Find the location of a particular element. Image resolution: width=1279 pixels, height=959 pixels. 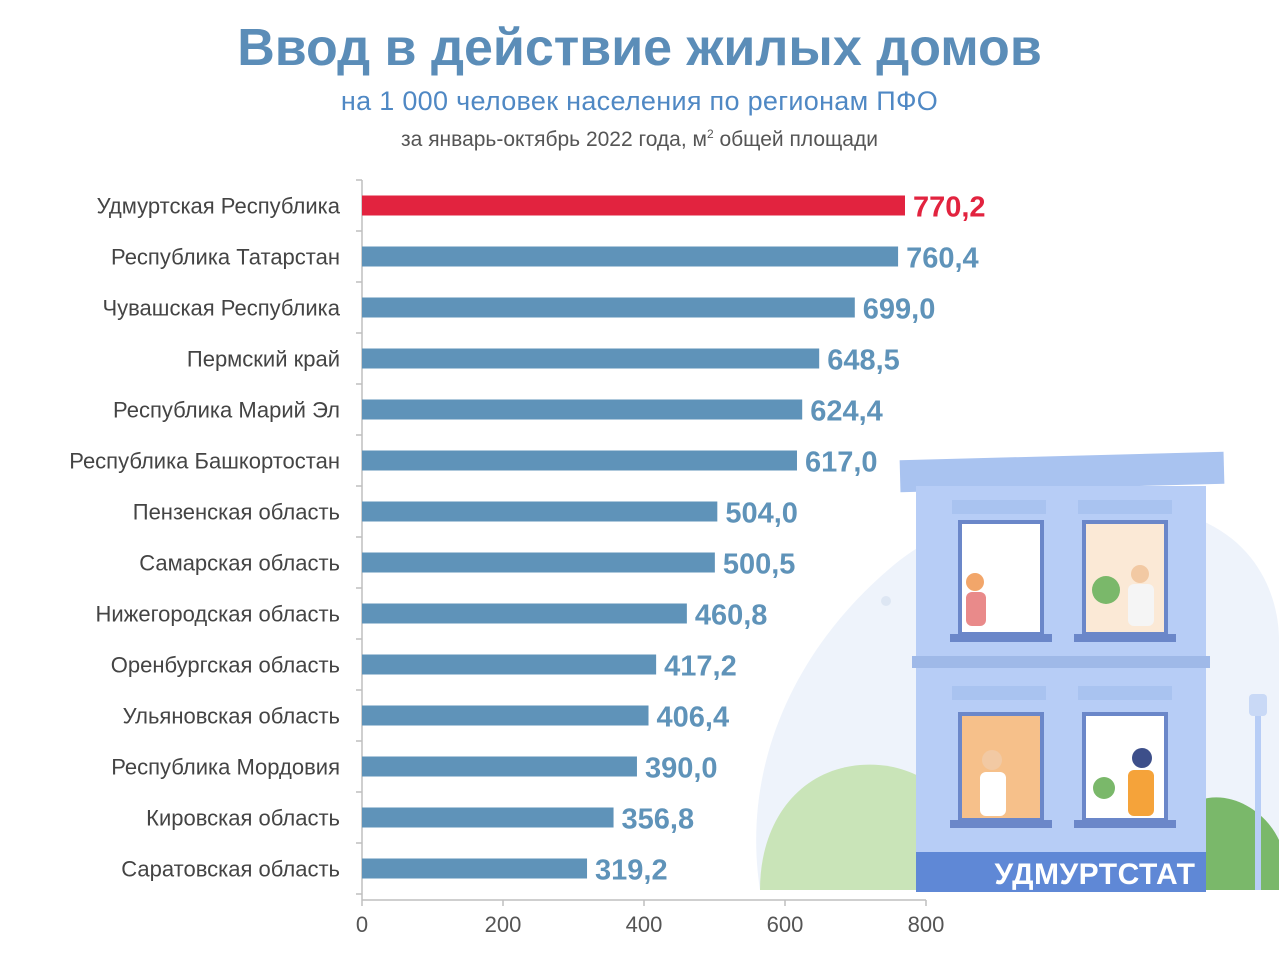

decor-dot is located at coordinates (886, 601).